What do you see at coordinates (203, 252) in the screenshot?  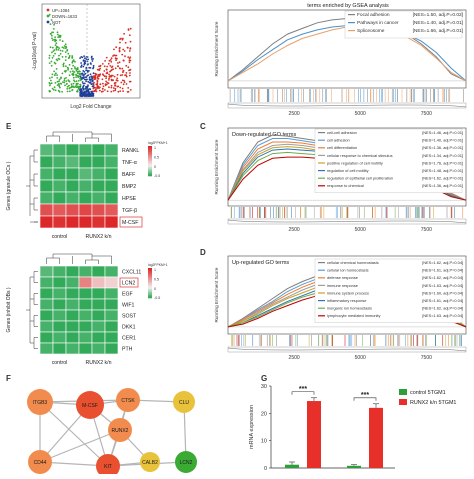 I see `panel-letter-d: D` at bounding box center [203, 252].